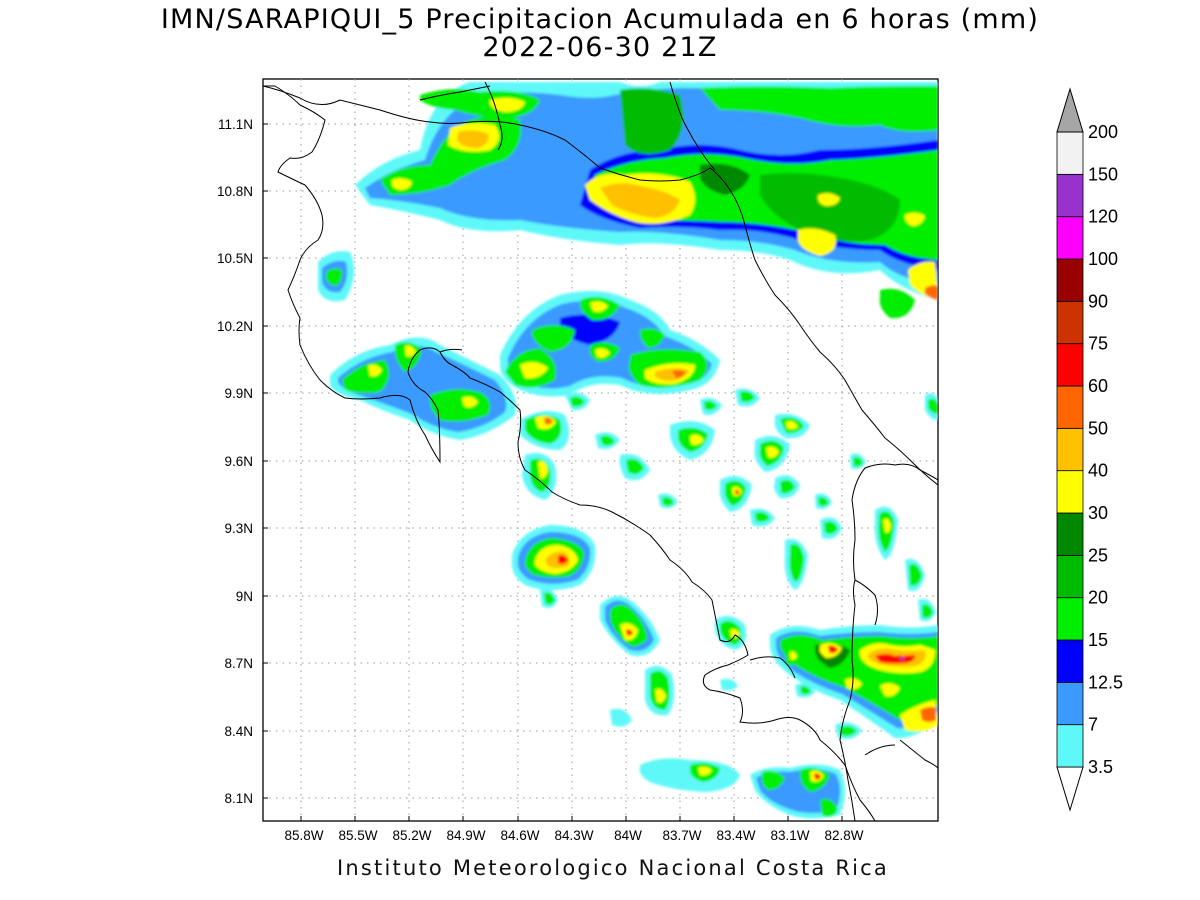 This screenshot has width=1200, height=900. What do you see at coordinates (1103, 217) in the screenshot?
I see `colorbar-label: 120` at bounding box center [1103, 217].